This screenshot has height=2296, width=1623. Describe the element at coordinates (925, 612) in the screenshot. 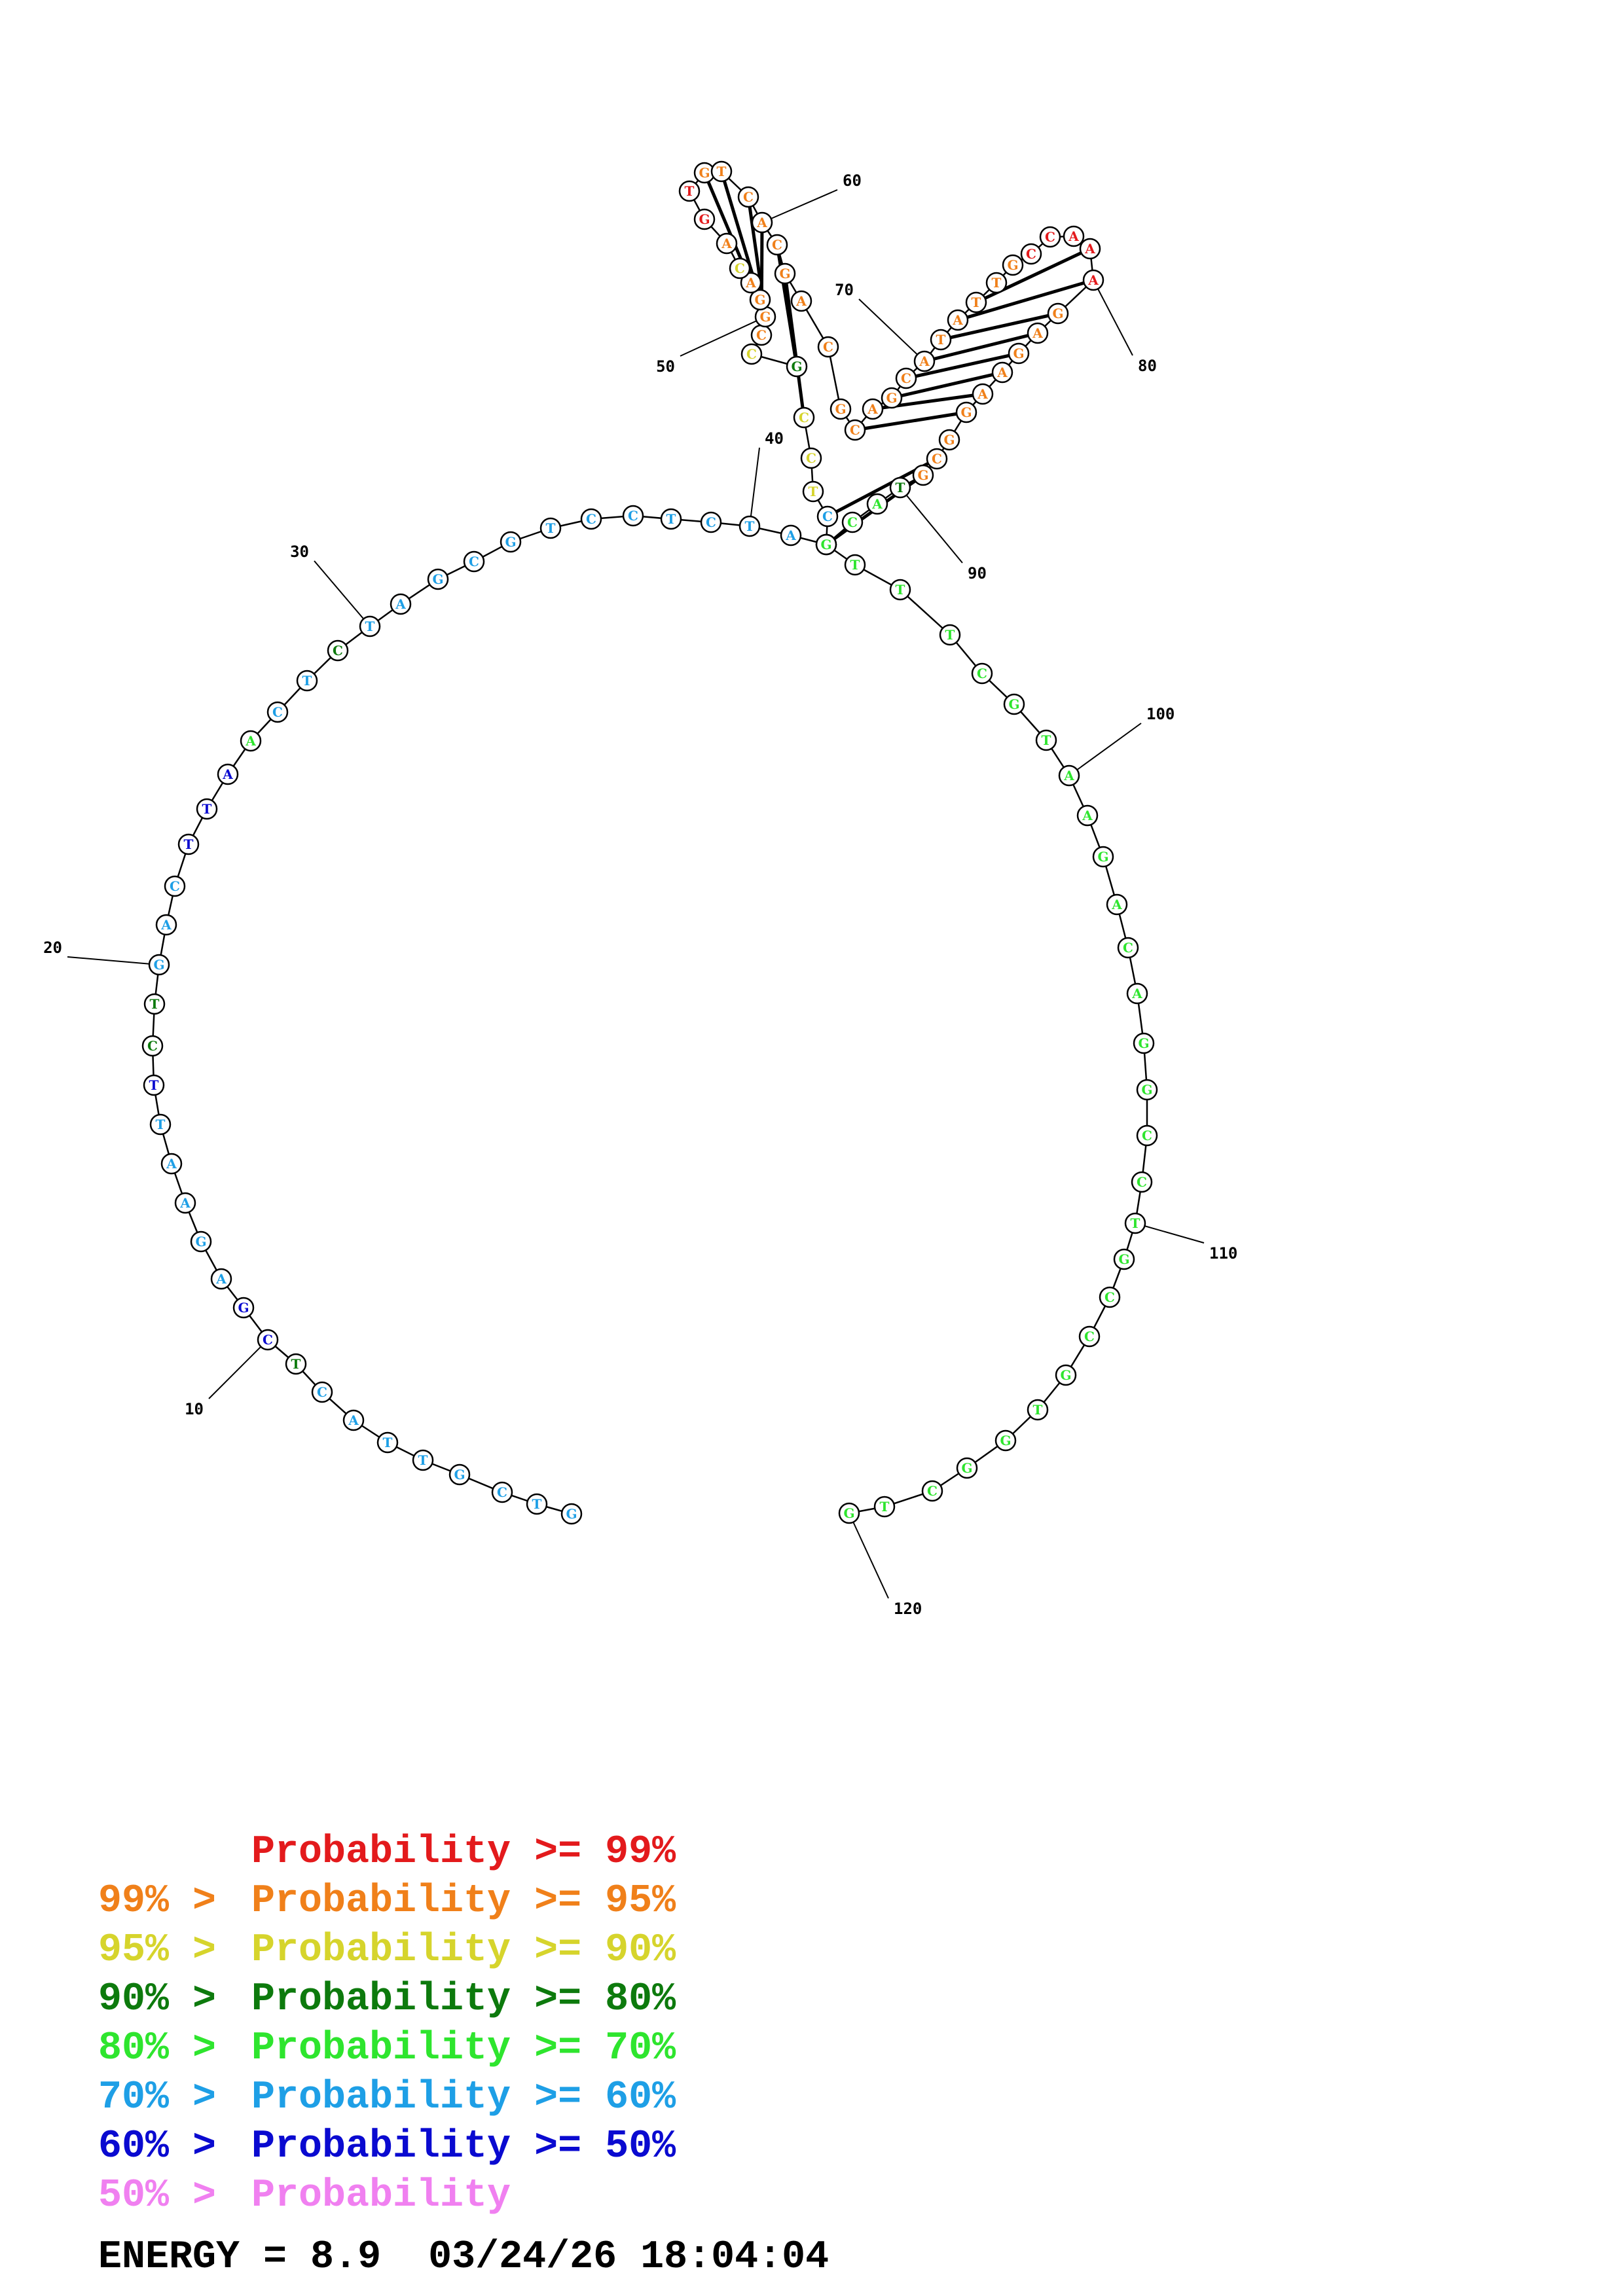

I see `backbone-segment` at that location.